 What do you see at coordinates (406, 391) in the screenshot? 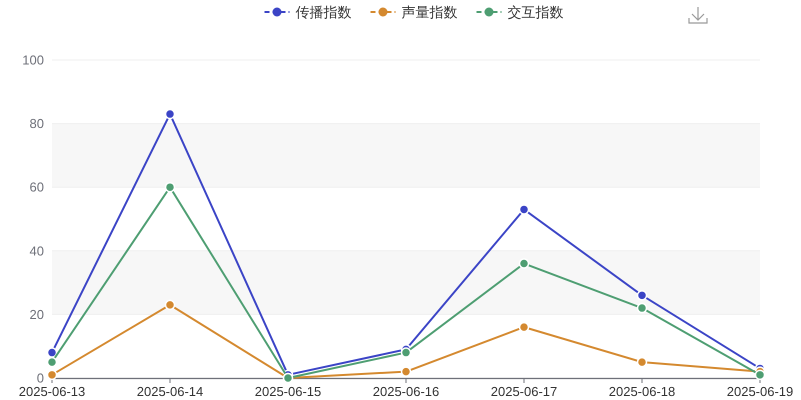
I see `xtick: 2025-06-16` at bounding box center [406, 391].